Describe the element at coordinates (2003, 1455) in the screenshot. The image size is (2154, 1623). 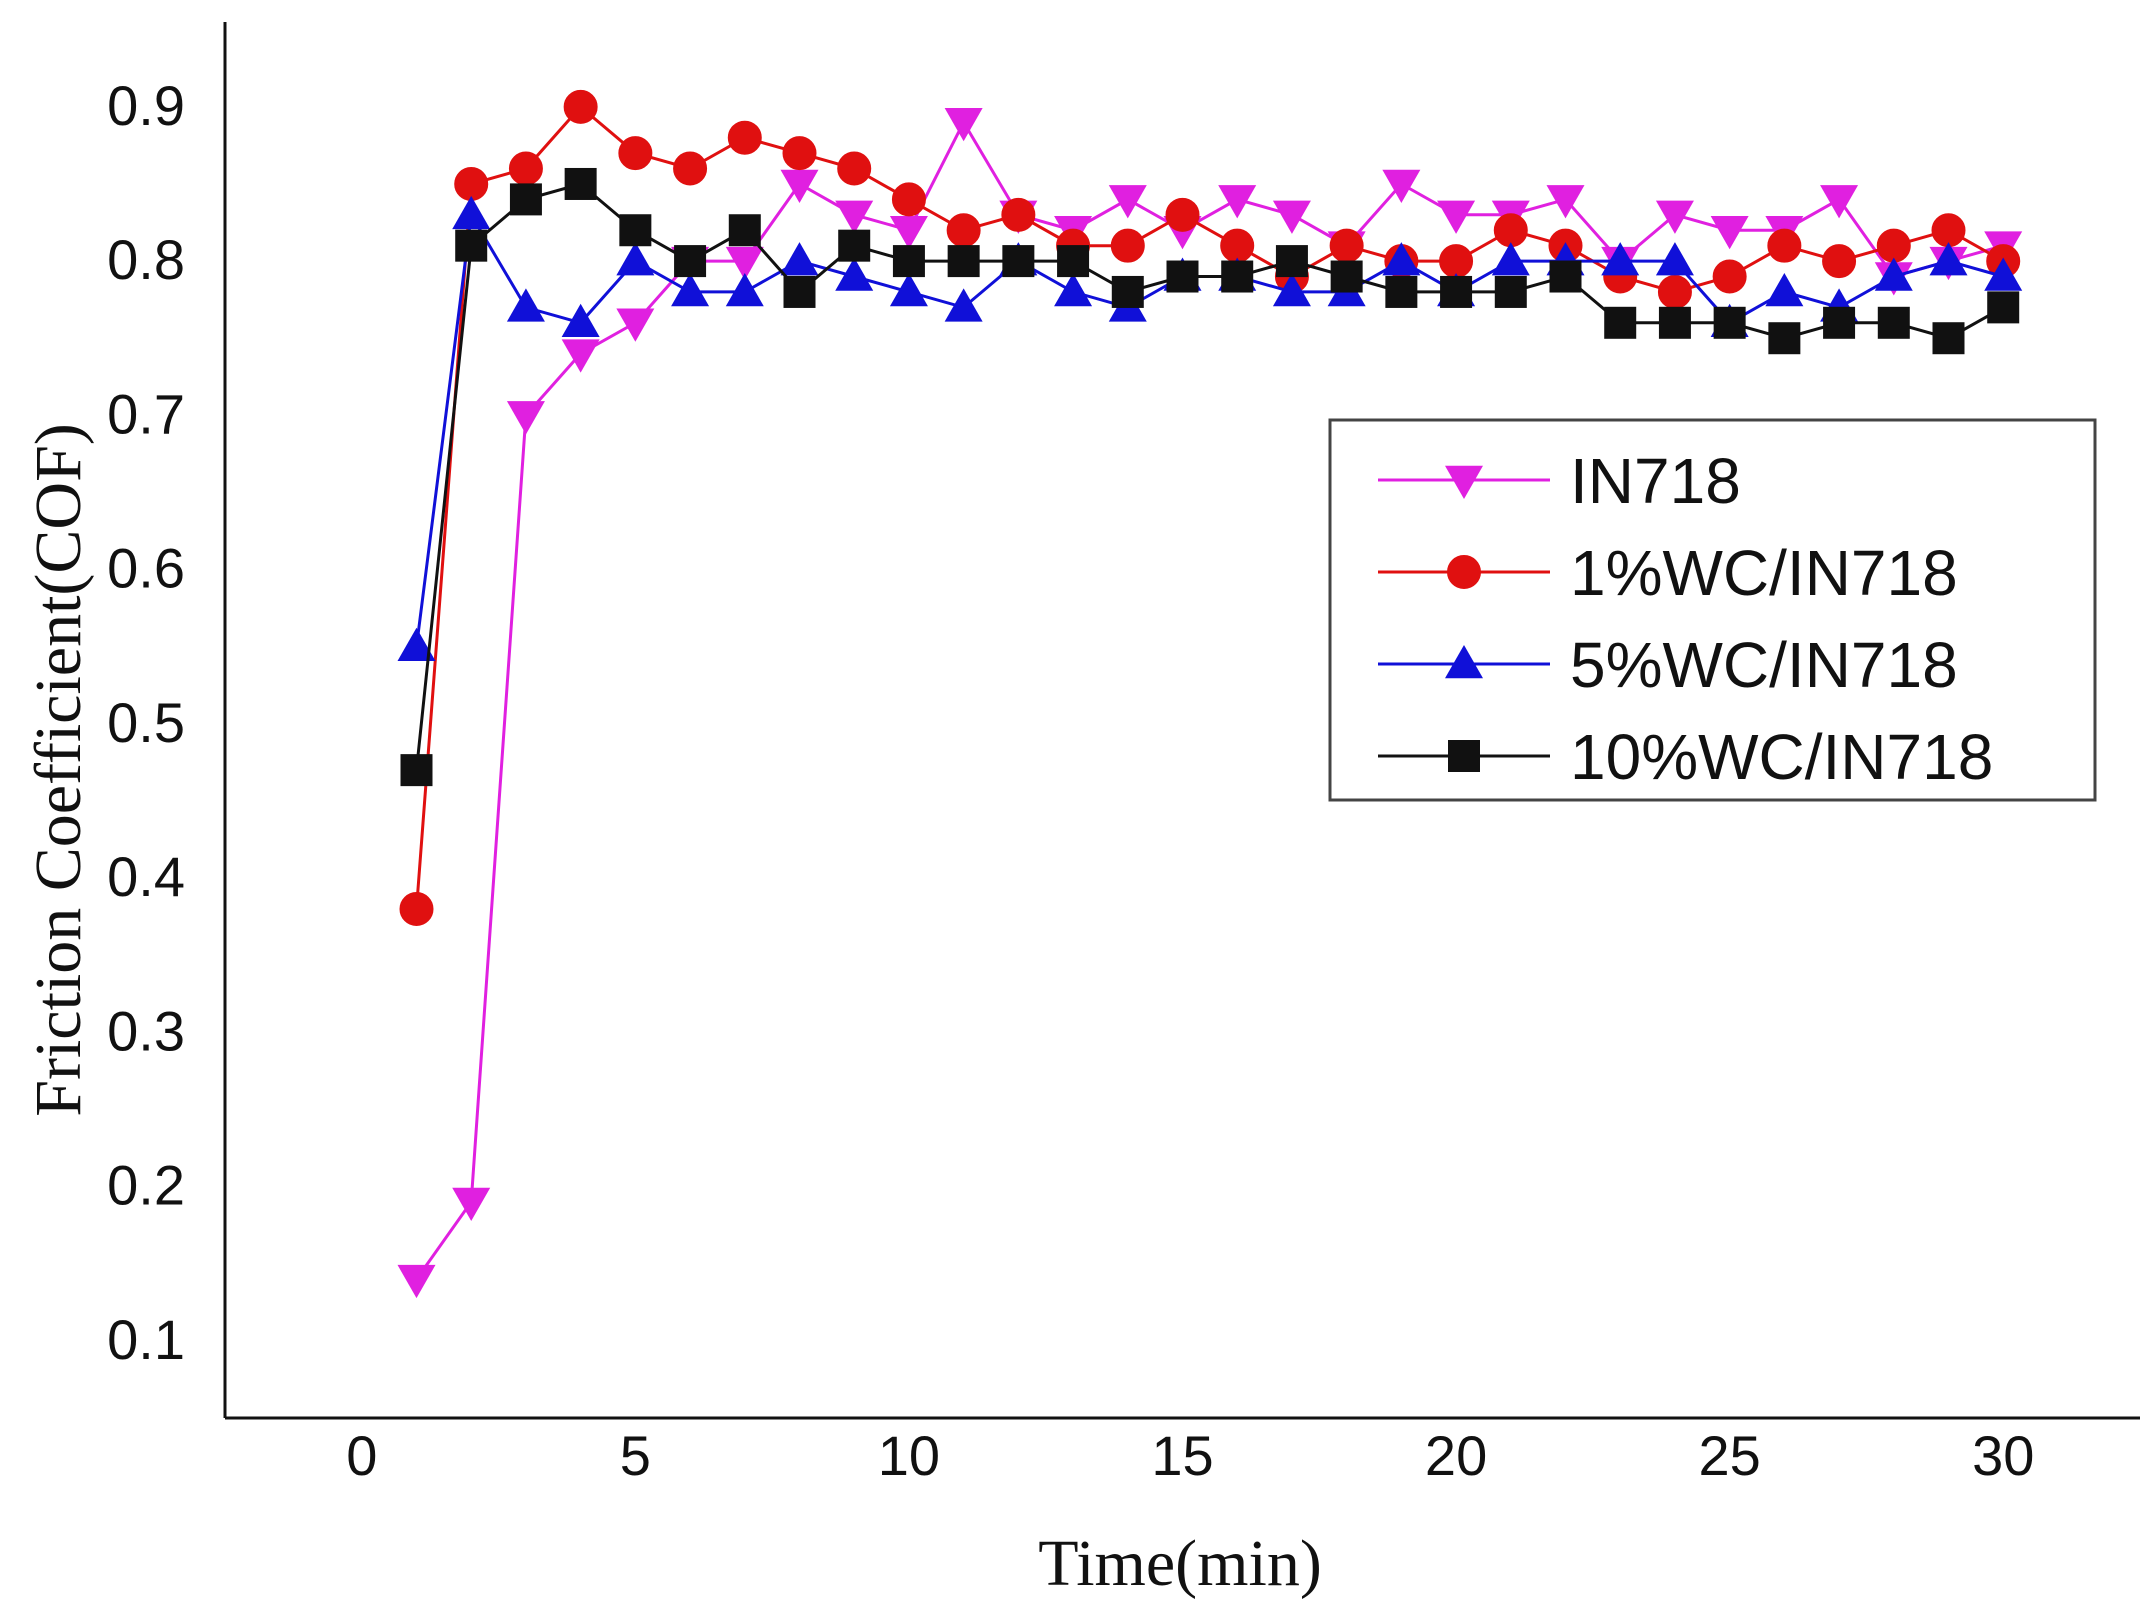
I see `x-tick-label: 30` at that location.